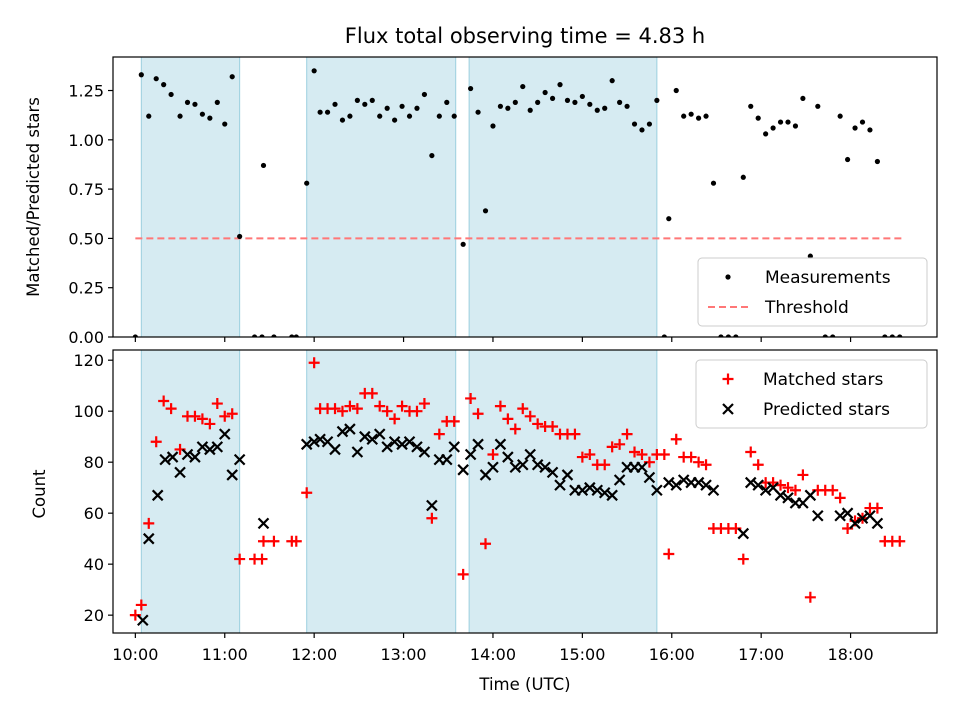 The image size is (960, 720). Describe the element at coordinates (524, 684) in the screenshot. I see `bottom-x-axis-label: Time (UTC)` at that location.